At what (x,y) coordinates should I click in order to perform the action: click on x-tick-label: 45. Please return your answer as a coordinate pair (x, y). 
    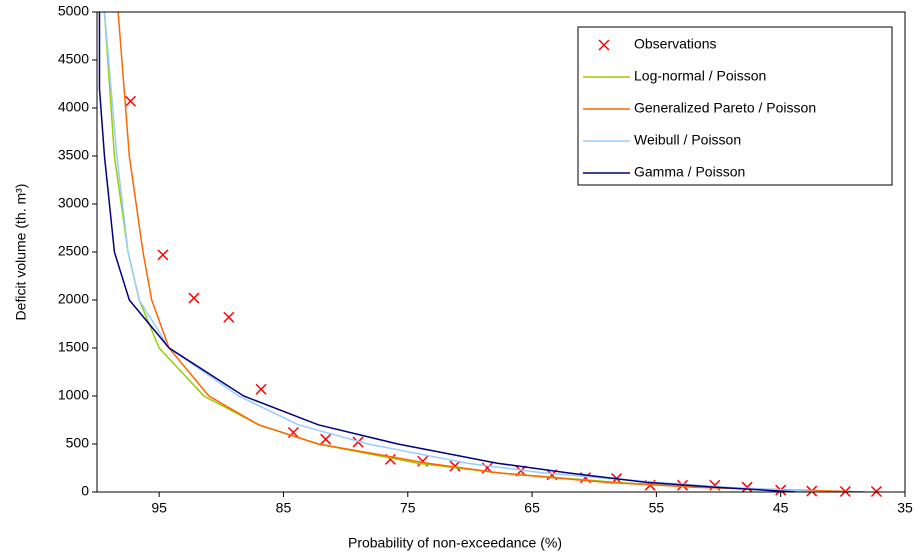
    Looking at the image, I should click on (781, 508).